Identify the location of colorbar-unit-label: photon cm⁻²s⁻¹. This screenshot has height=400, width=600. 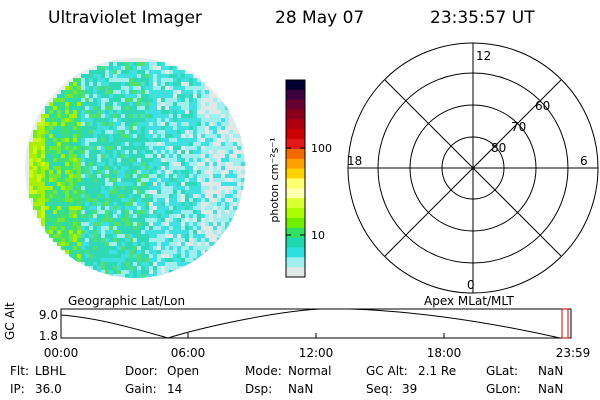
(274, 179).